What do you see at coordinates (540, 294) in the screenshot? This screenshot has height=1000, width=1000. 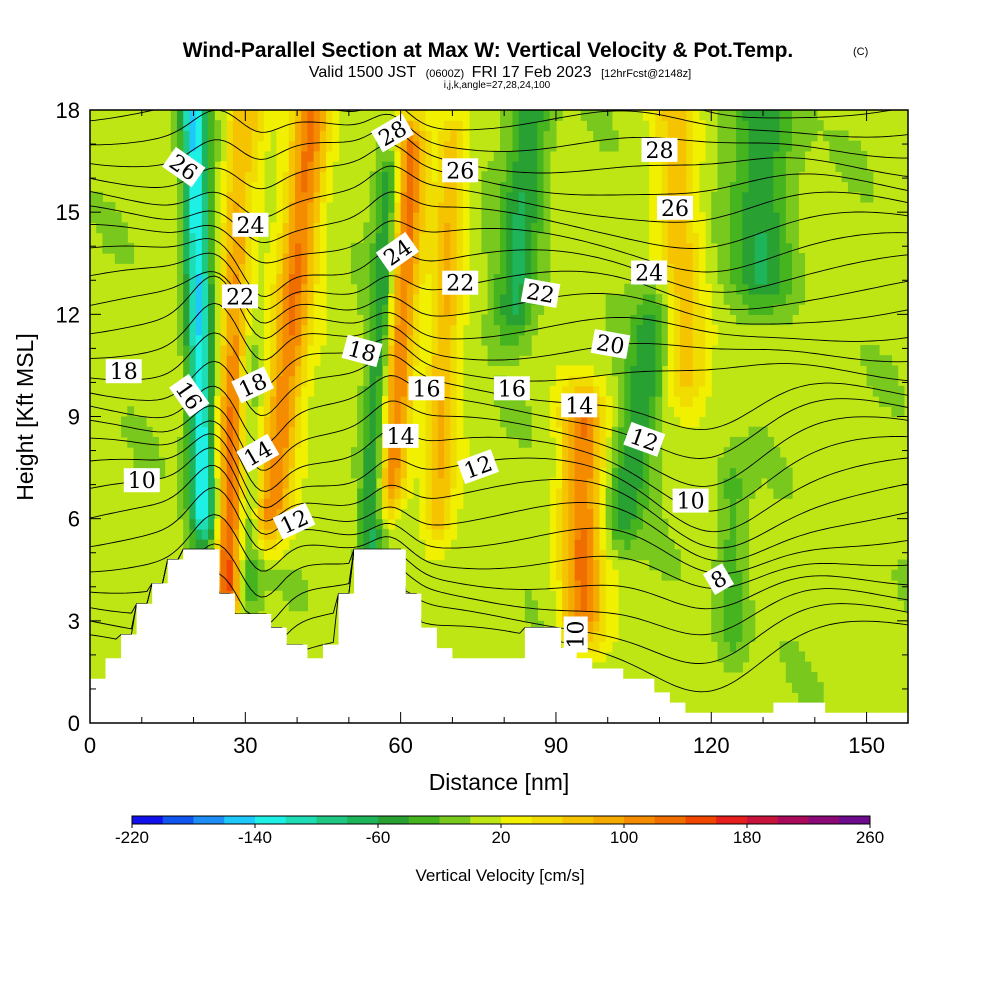 I see `isentrope-label-text: 22` at bounding box center [540, 294].